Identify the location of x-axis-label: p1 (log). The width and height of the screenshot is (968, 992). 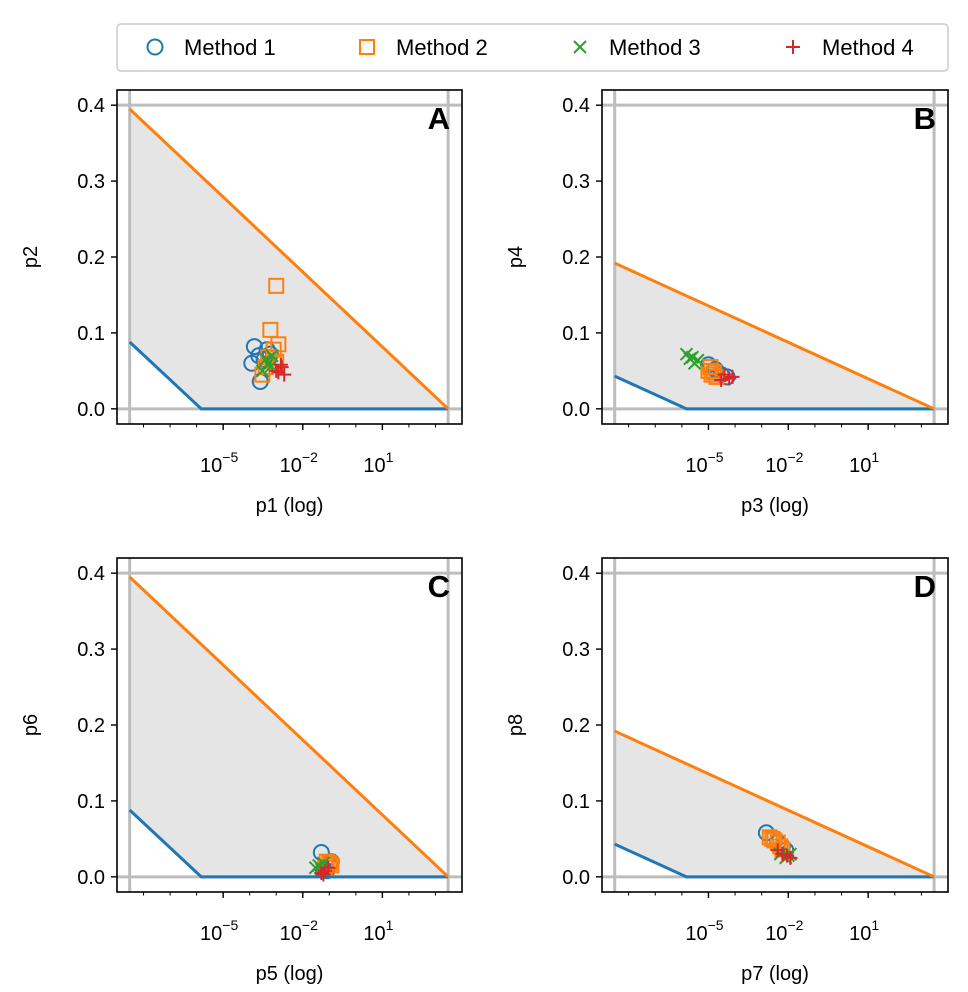
(290, 506).